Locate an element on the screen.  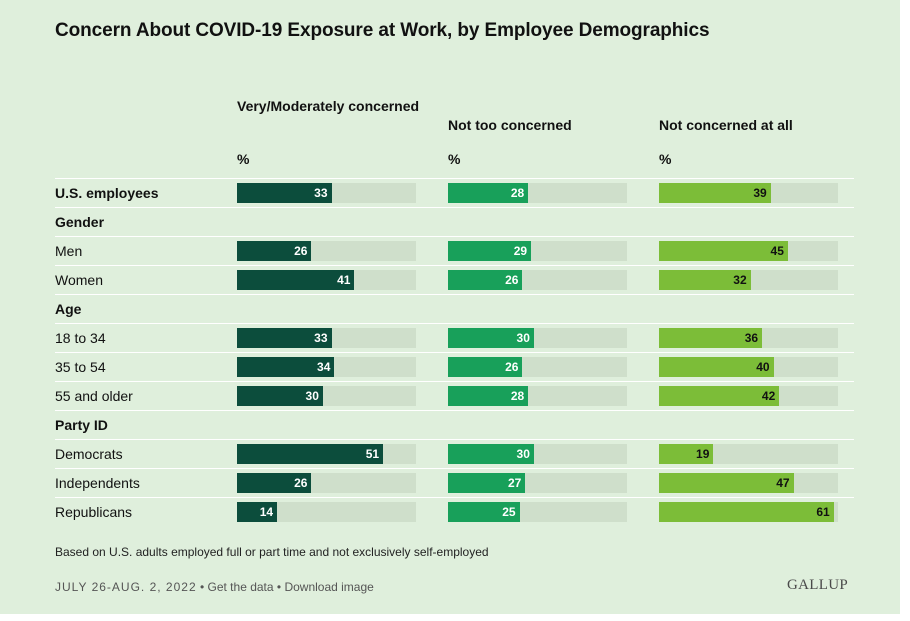
bar: 51 is located at coordinates (310, 454).